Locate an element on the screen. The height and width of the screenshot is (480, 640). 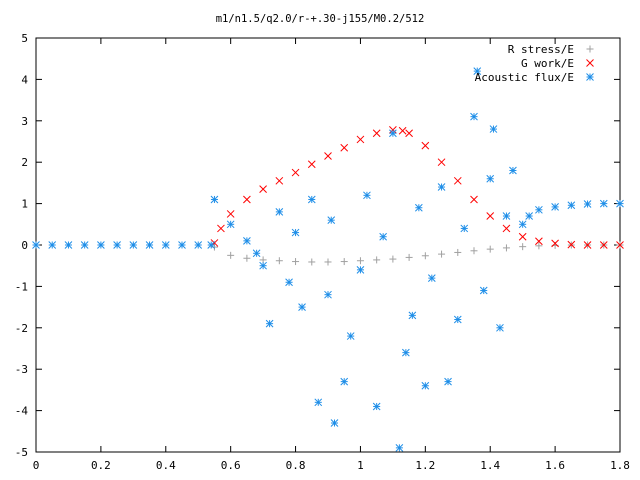
y-tick-label: 4 is located at coordinates (24, 79).